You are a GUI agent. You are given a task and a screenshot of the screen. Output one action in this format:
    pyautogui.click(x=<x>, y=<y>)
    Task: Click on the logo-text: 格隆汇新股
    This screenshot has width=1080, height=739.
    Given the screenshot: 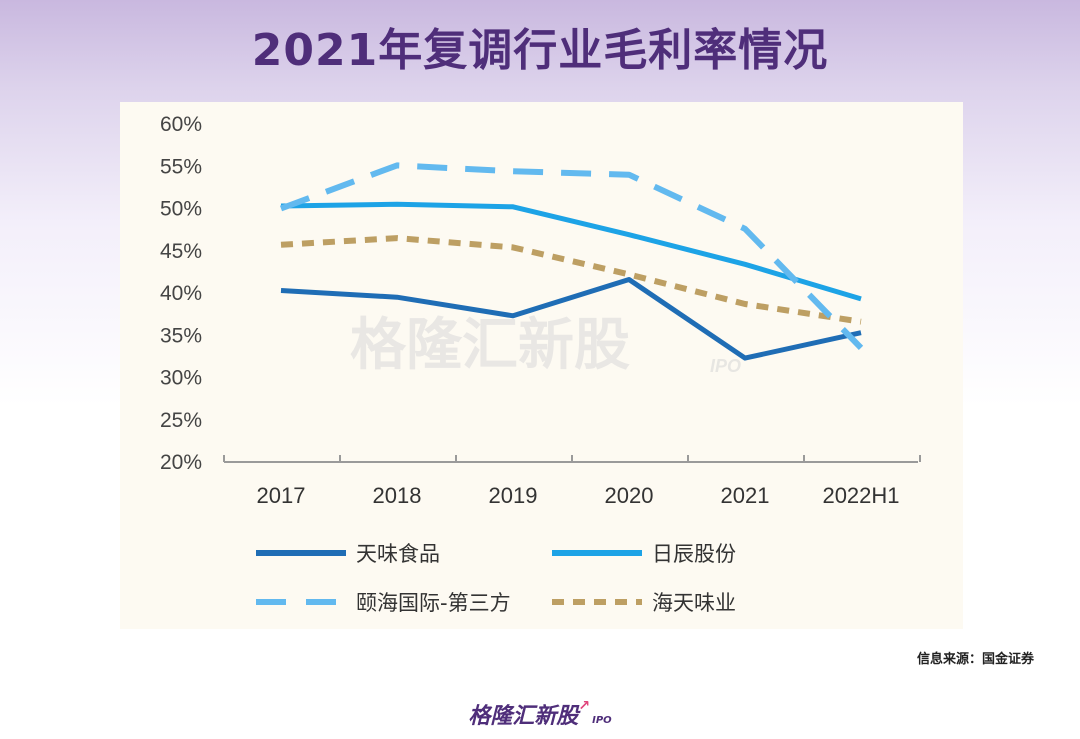 What is the action you would take?
    pyautogui.click(x=523, y=716)
    